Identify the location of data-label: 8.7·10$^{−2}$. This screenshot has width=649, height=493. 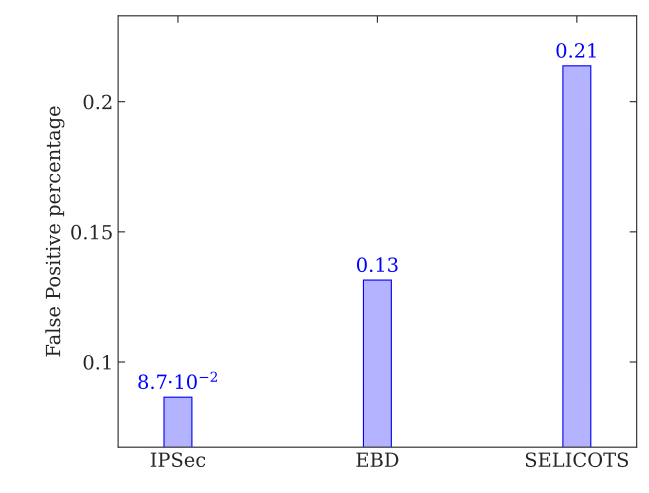
(178, 381).